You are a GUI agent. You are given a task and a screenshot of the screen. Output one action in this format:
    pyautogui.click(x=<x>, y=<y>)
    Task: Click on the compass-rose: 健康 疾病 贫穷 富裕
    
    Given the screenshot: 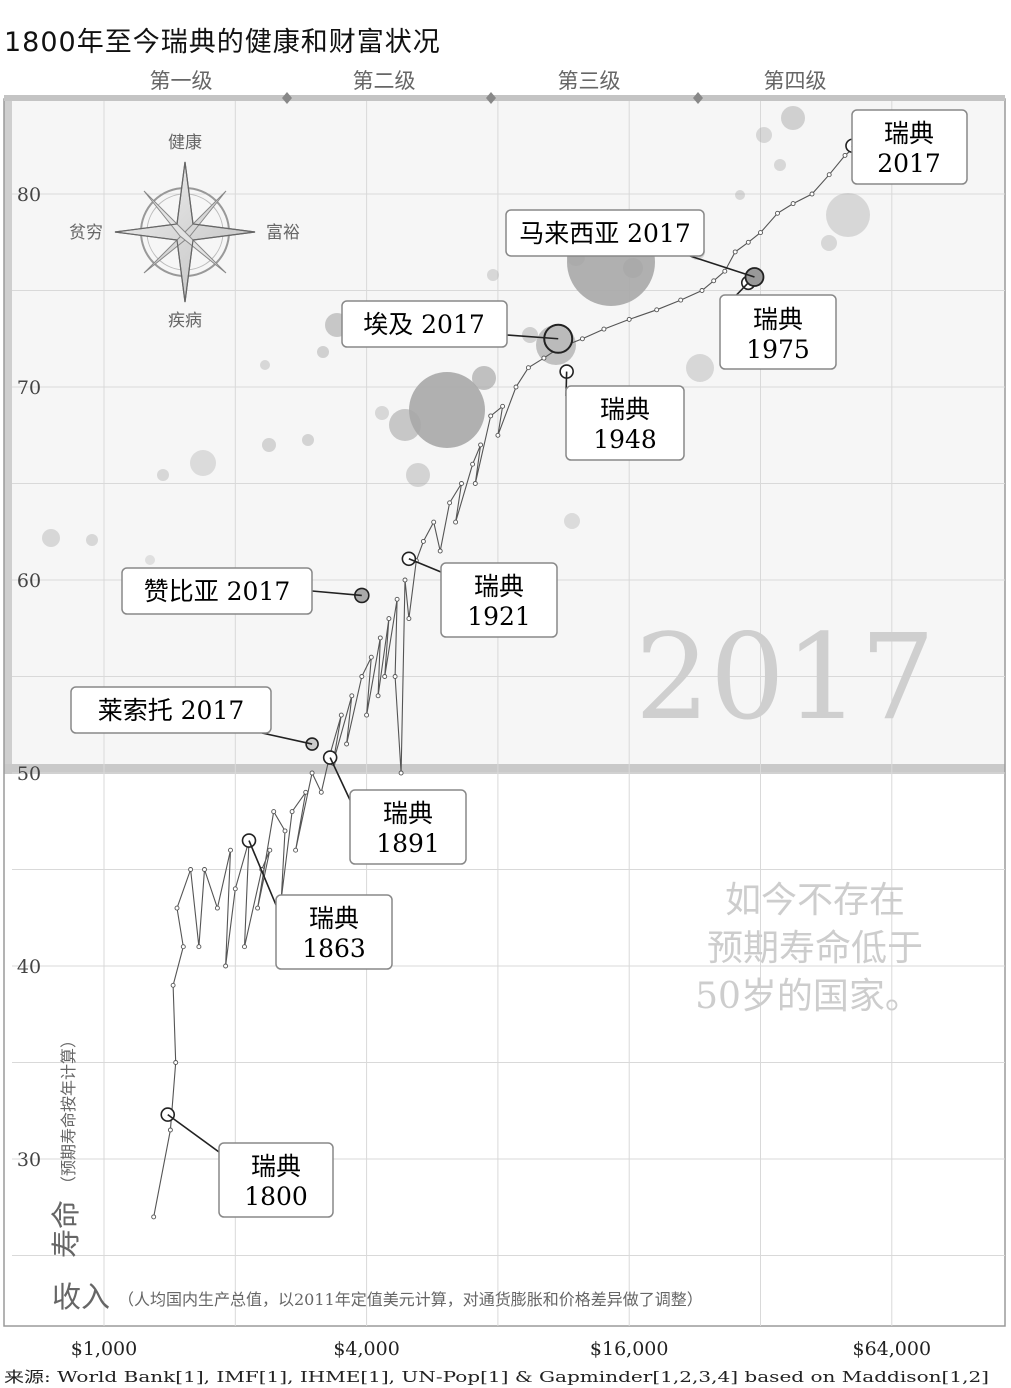 What is the action you would take?
    pyautogui.click(x=184, y=232)
    